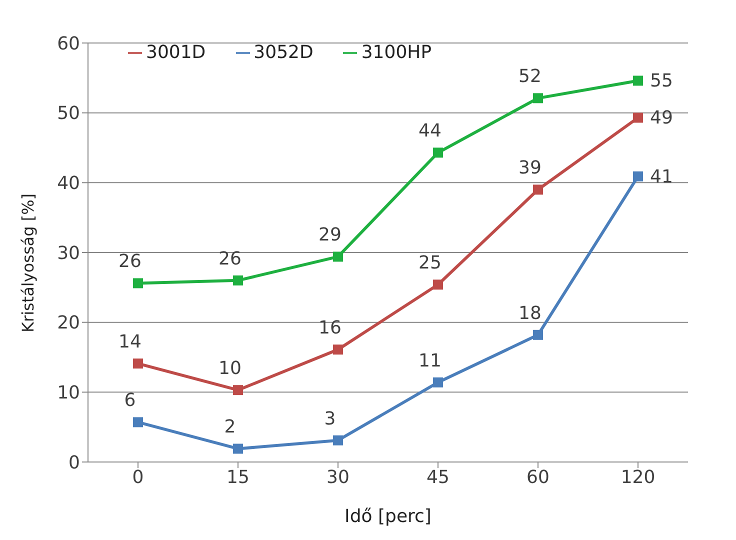 Image resolution: width=736 pixels, height=540 pixels. What do you see at coordinates (68, 393) in the screenshot?
I see `y-tick-label: 10` at bounding box center [68, 393].